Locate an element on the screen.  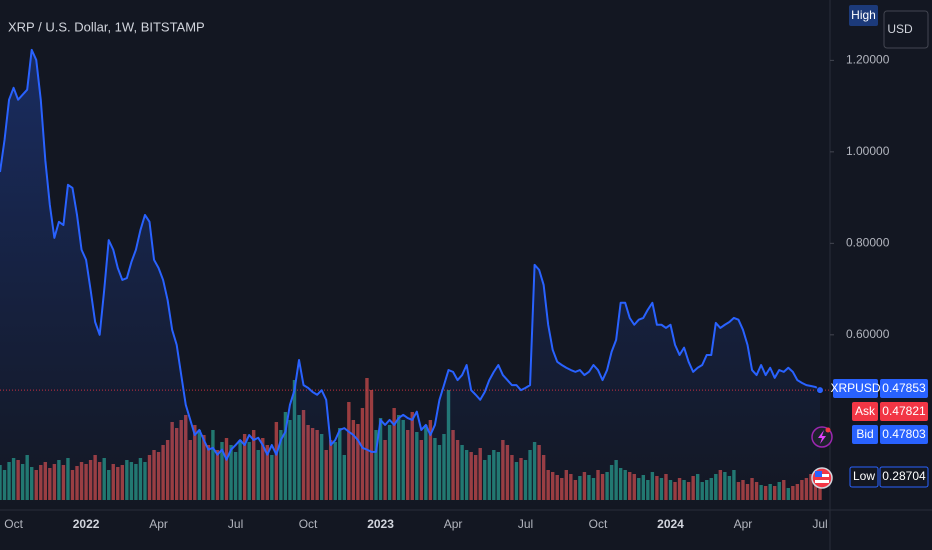
event-icon-canton is located at coordinates (818, 474).